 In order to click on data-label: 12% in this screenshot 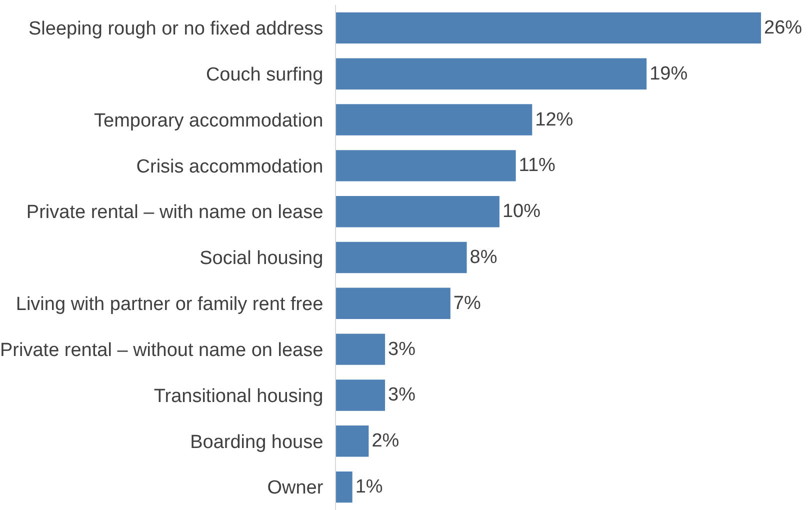, I will do `click(554, 119)`.